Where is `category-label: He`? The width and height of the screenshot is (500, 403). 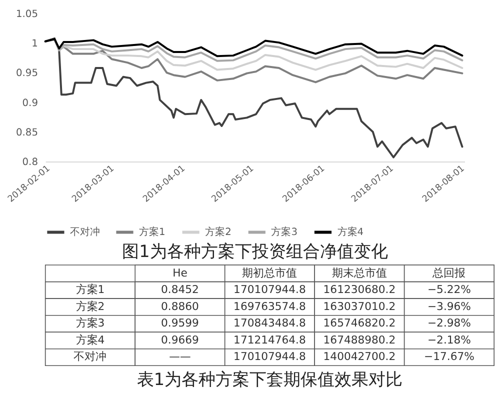 category-label: He is located at coordinates (180, 273).